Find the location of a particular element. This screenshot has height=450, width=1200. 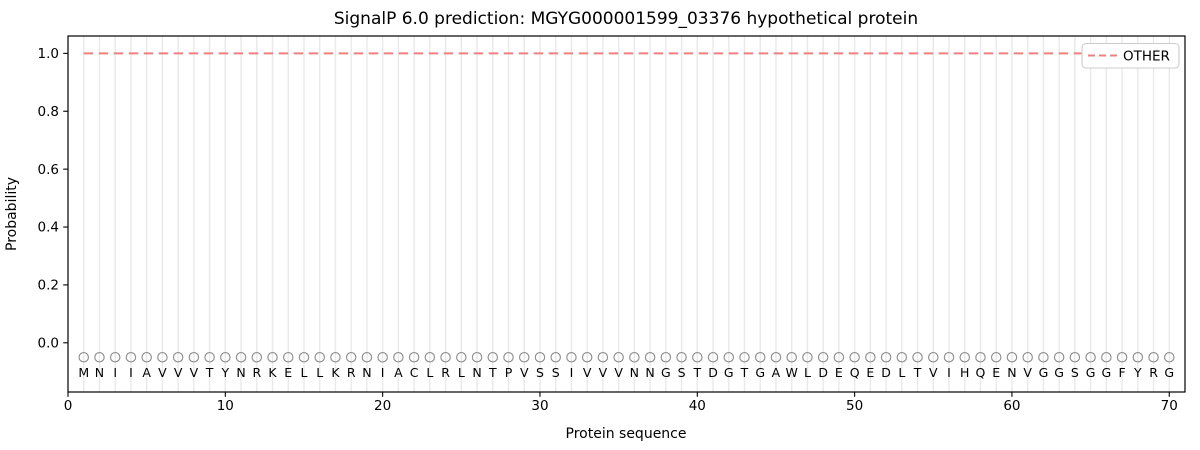

sequence-letter: F is located at coordinates (1121, 372).